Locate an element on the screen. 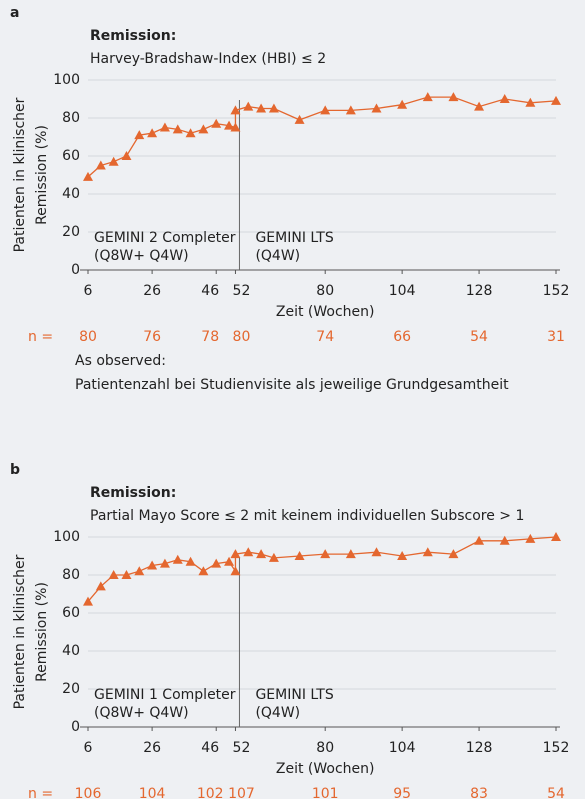 This screenshot has width=585, height=799. n-value: 31 is located at coordinates (556, 337).